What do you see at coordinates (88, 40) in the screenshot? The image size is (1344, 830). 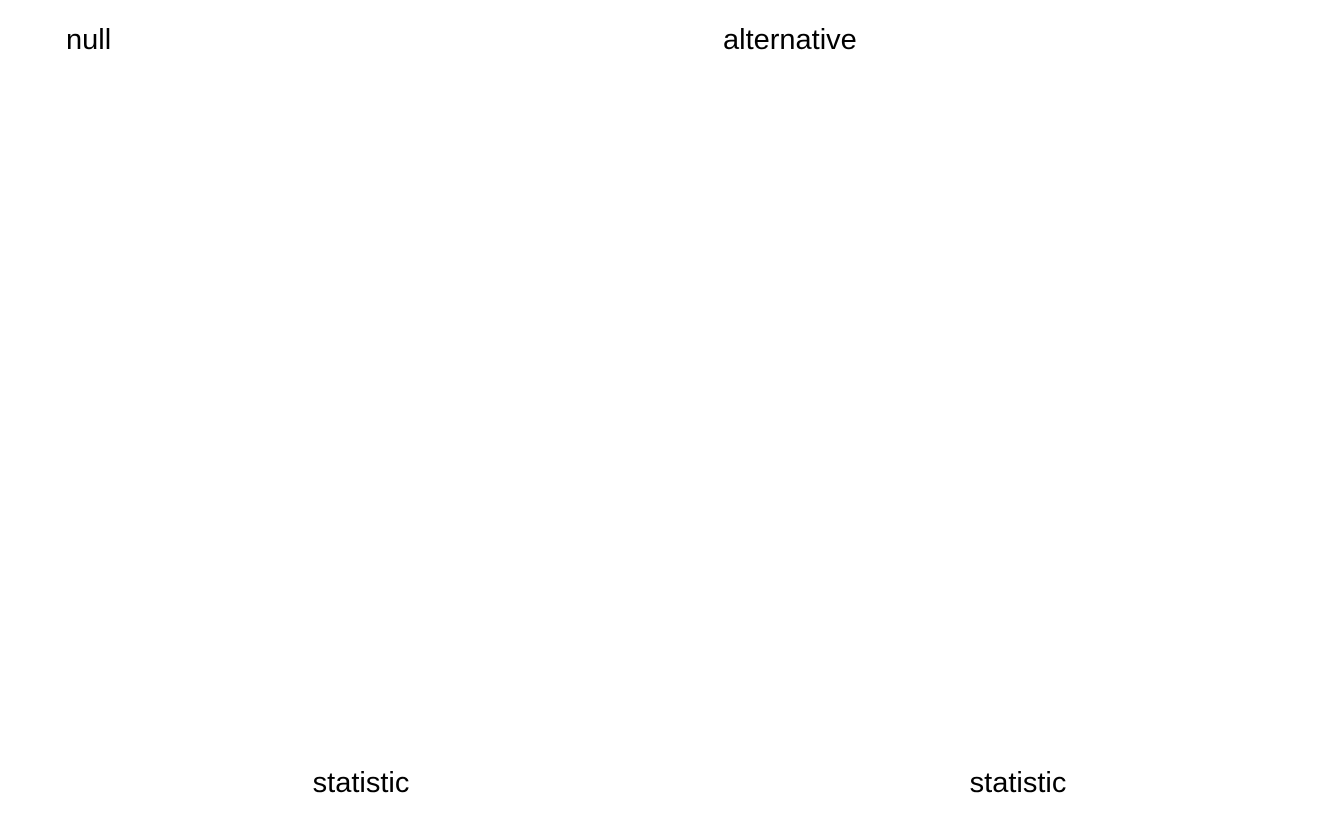 I see `facet-title: null` at bounding box center [88, 40].